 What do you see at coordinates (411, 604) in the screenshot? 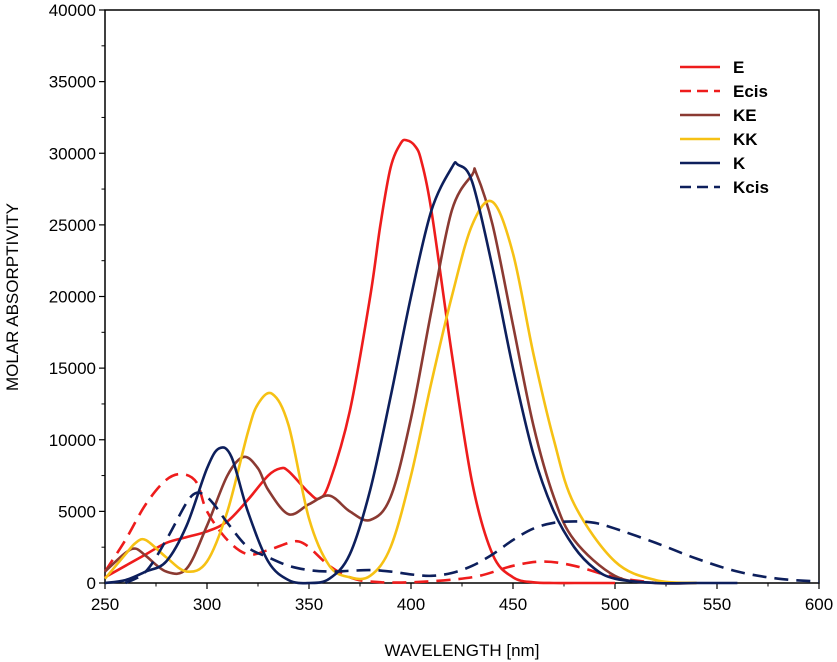
I see `x-tick-label: 400` at bounding box center [411, 604].